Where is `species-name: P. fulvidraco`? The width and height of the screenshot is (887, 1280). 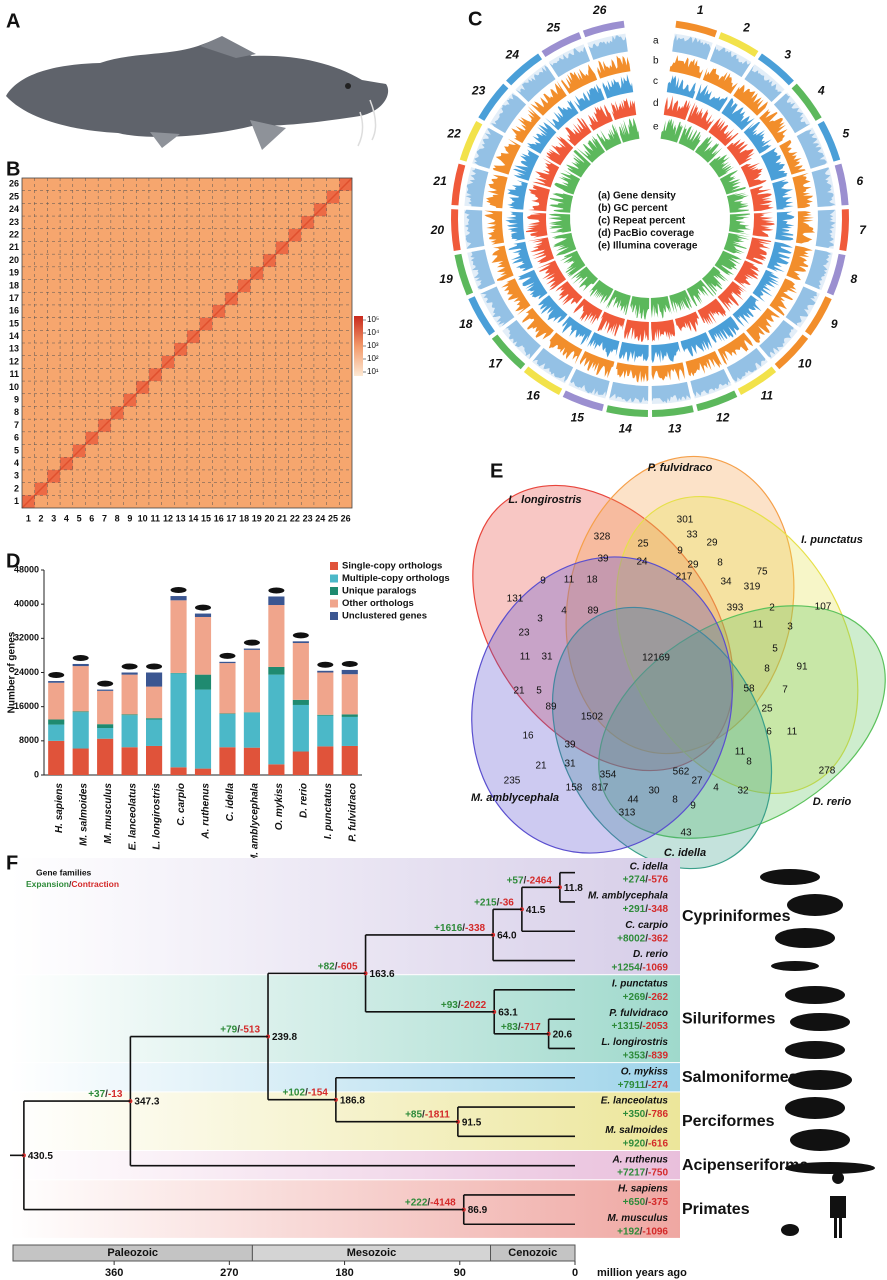
species-name: P. fulvidraco is located at coordinates (638, 1013).